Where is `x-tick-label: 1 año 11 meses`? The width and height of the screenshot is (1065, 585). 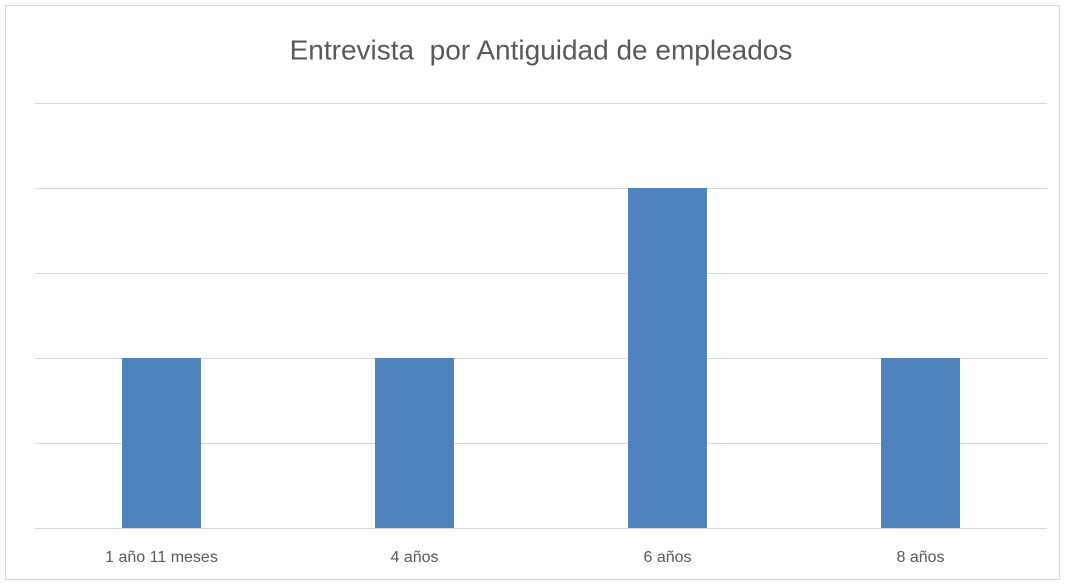 x-tick-label: 1 año 11 meses is located at coordinates (161, 557).